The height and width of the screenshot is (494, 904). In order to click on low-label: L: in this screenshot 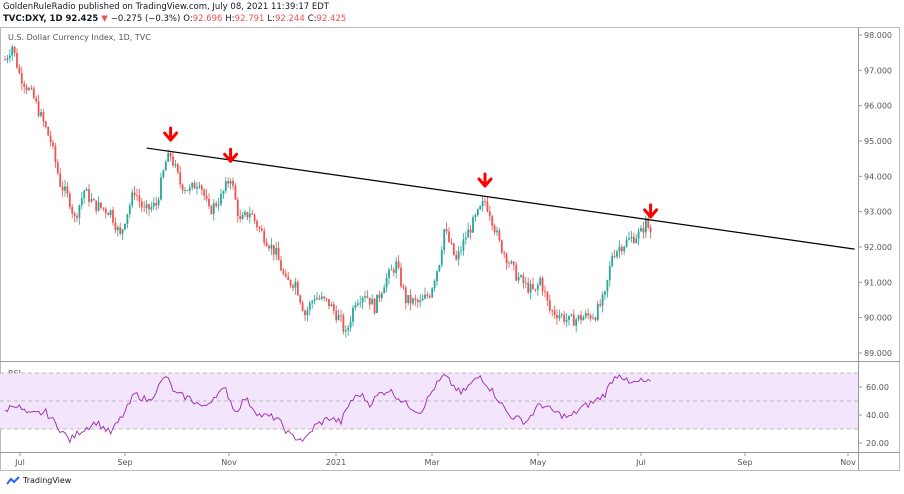, I will do `click(271, 19)`.